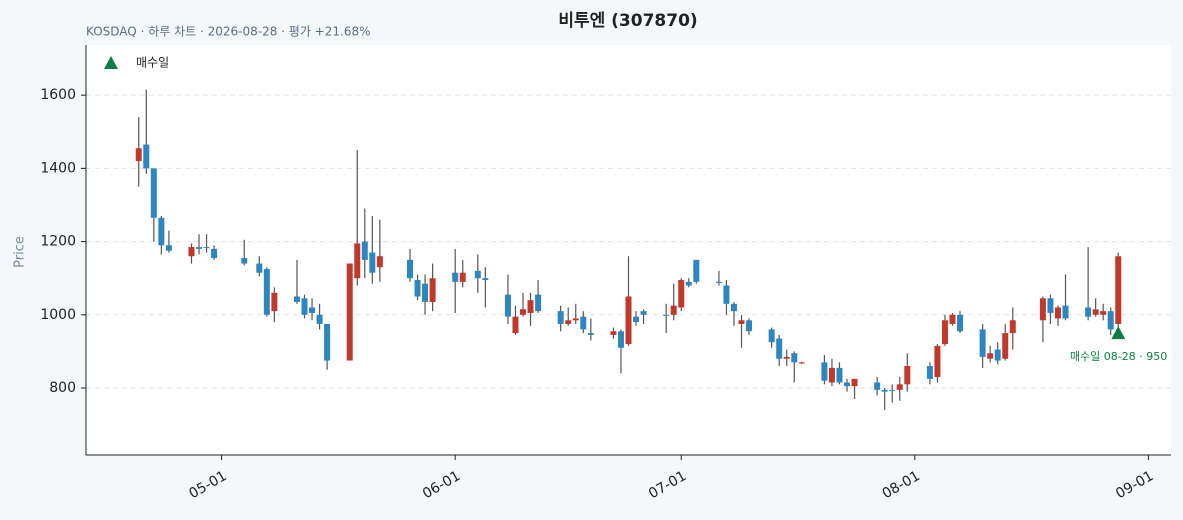 This screenshot has height=520, width=1183. What do you see at coordinates (58, 168) in the screenshot?
I see `y-tick-label: 1400` at bounding box center [58, 168].